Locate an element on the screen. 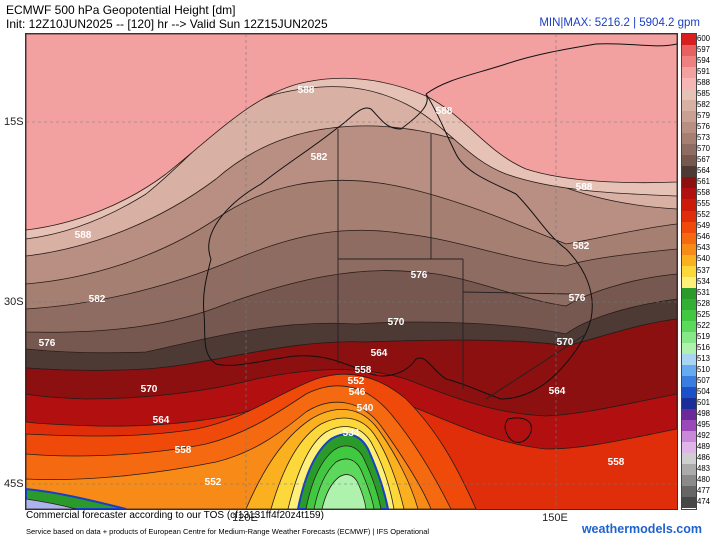 The width and height of the screenshot is (720, 540). colorbar-label-513: 513 is located at coordinates (704, 358).